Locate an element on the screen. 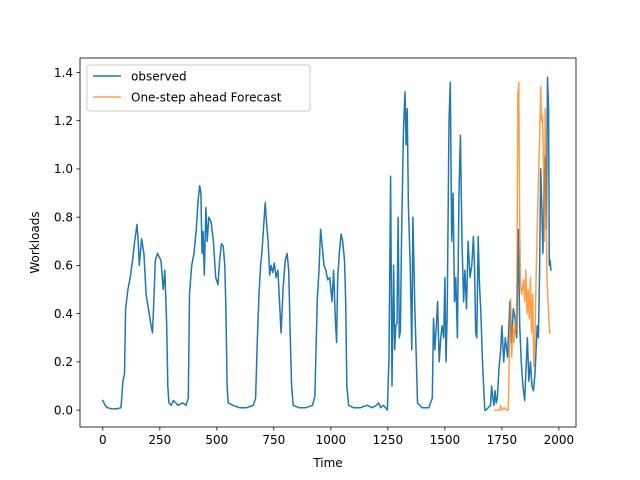 The width and height of the screenshot is (640, 480). legend-box is located at coordinates (198, 88).